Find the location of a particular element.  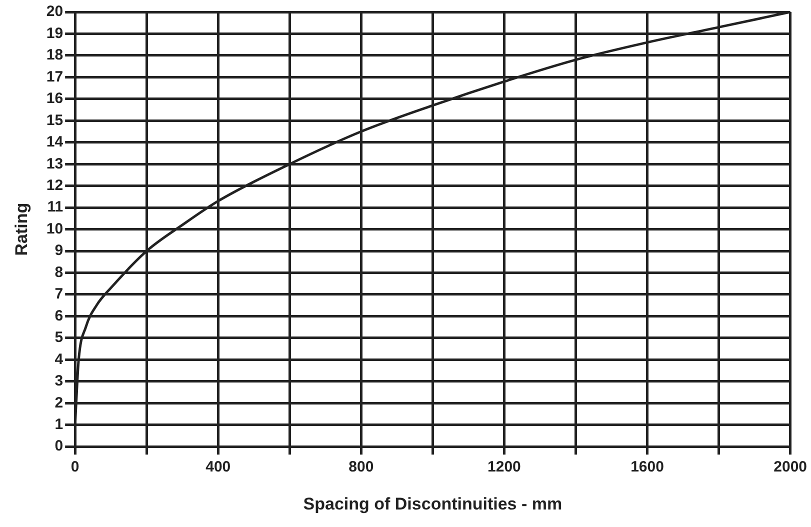

x-axis-title: Spacing of Discontinuities - mm is located at coordinates (432, 504).